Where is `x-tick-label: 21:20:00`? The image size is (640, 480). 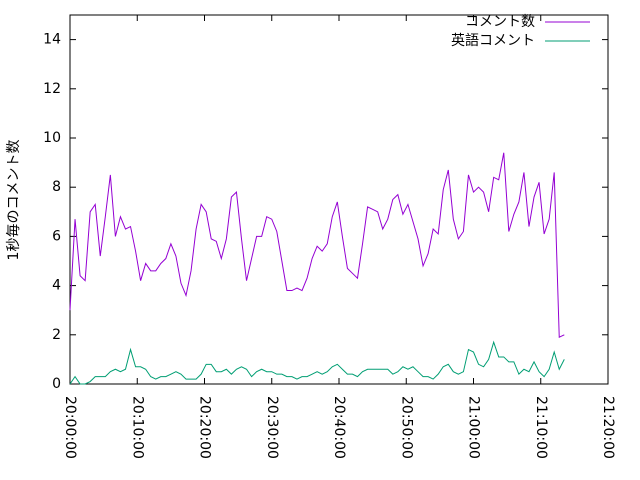
x-tick-label: 21:20:00 is located at coordinates (608, 427).